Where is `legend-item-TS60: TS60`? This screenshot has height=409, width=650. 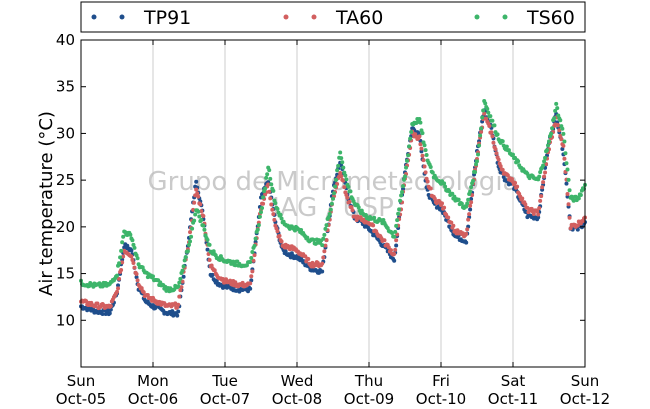
legend-item-TS60: TS60 is located at coordinates (524, 18).